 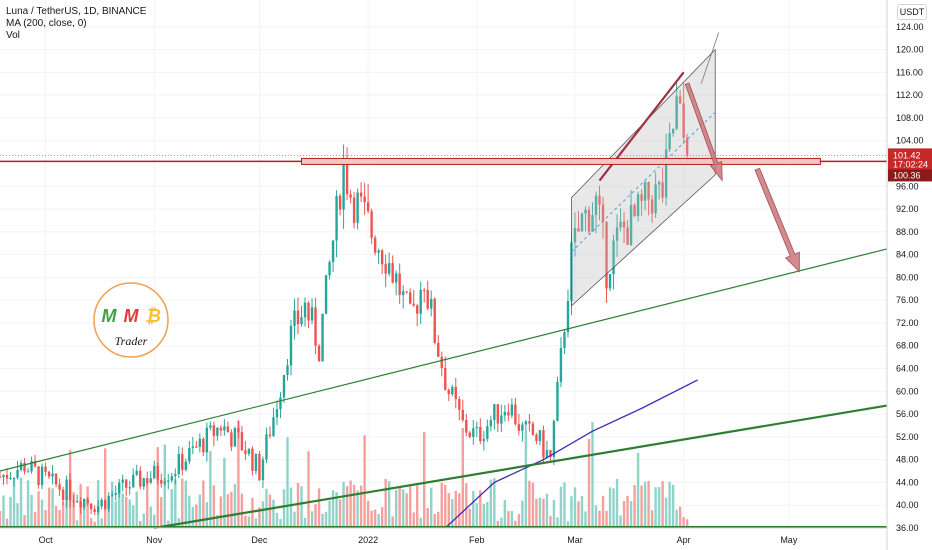 I want to click on time-tick-label: Apr, so click(x=684, y=540).